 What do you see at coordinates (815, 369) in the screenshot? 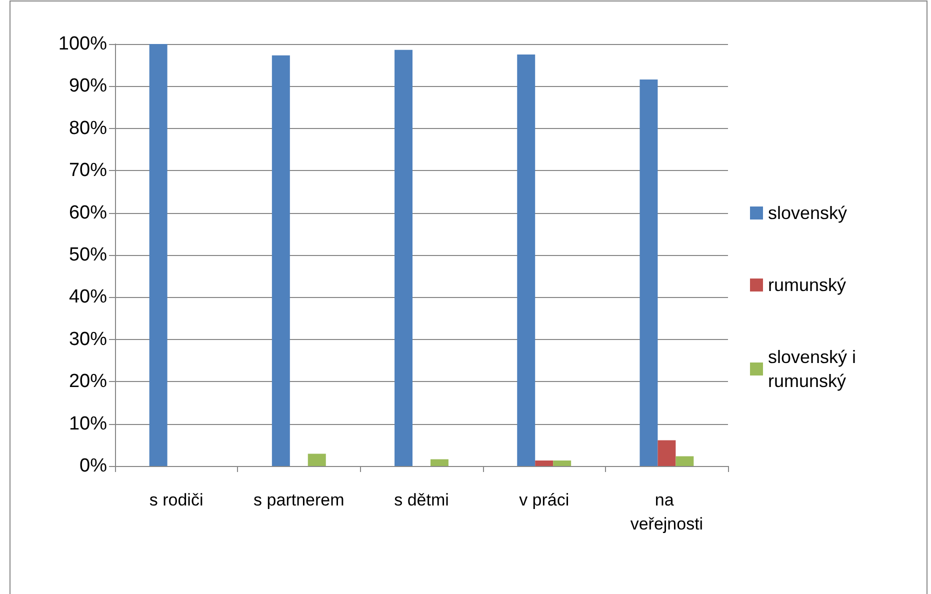
I see `legend-label: slovenský i rumunský` at bounding box center [815, 369].